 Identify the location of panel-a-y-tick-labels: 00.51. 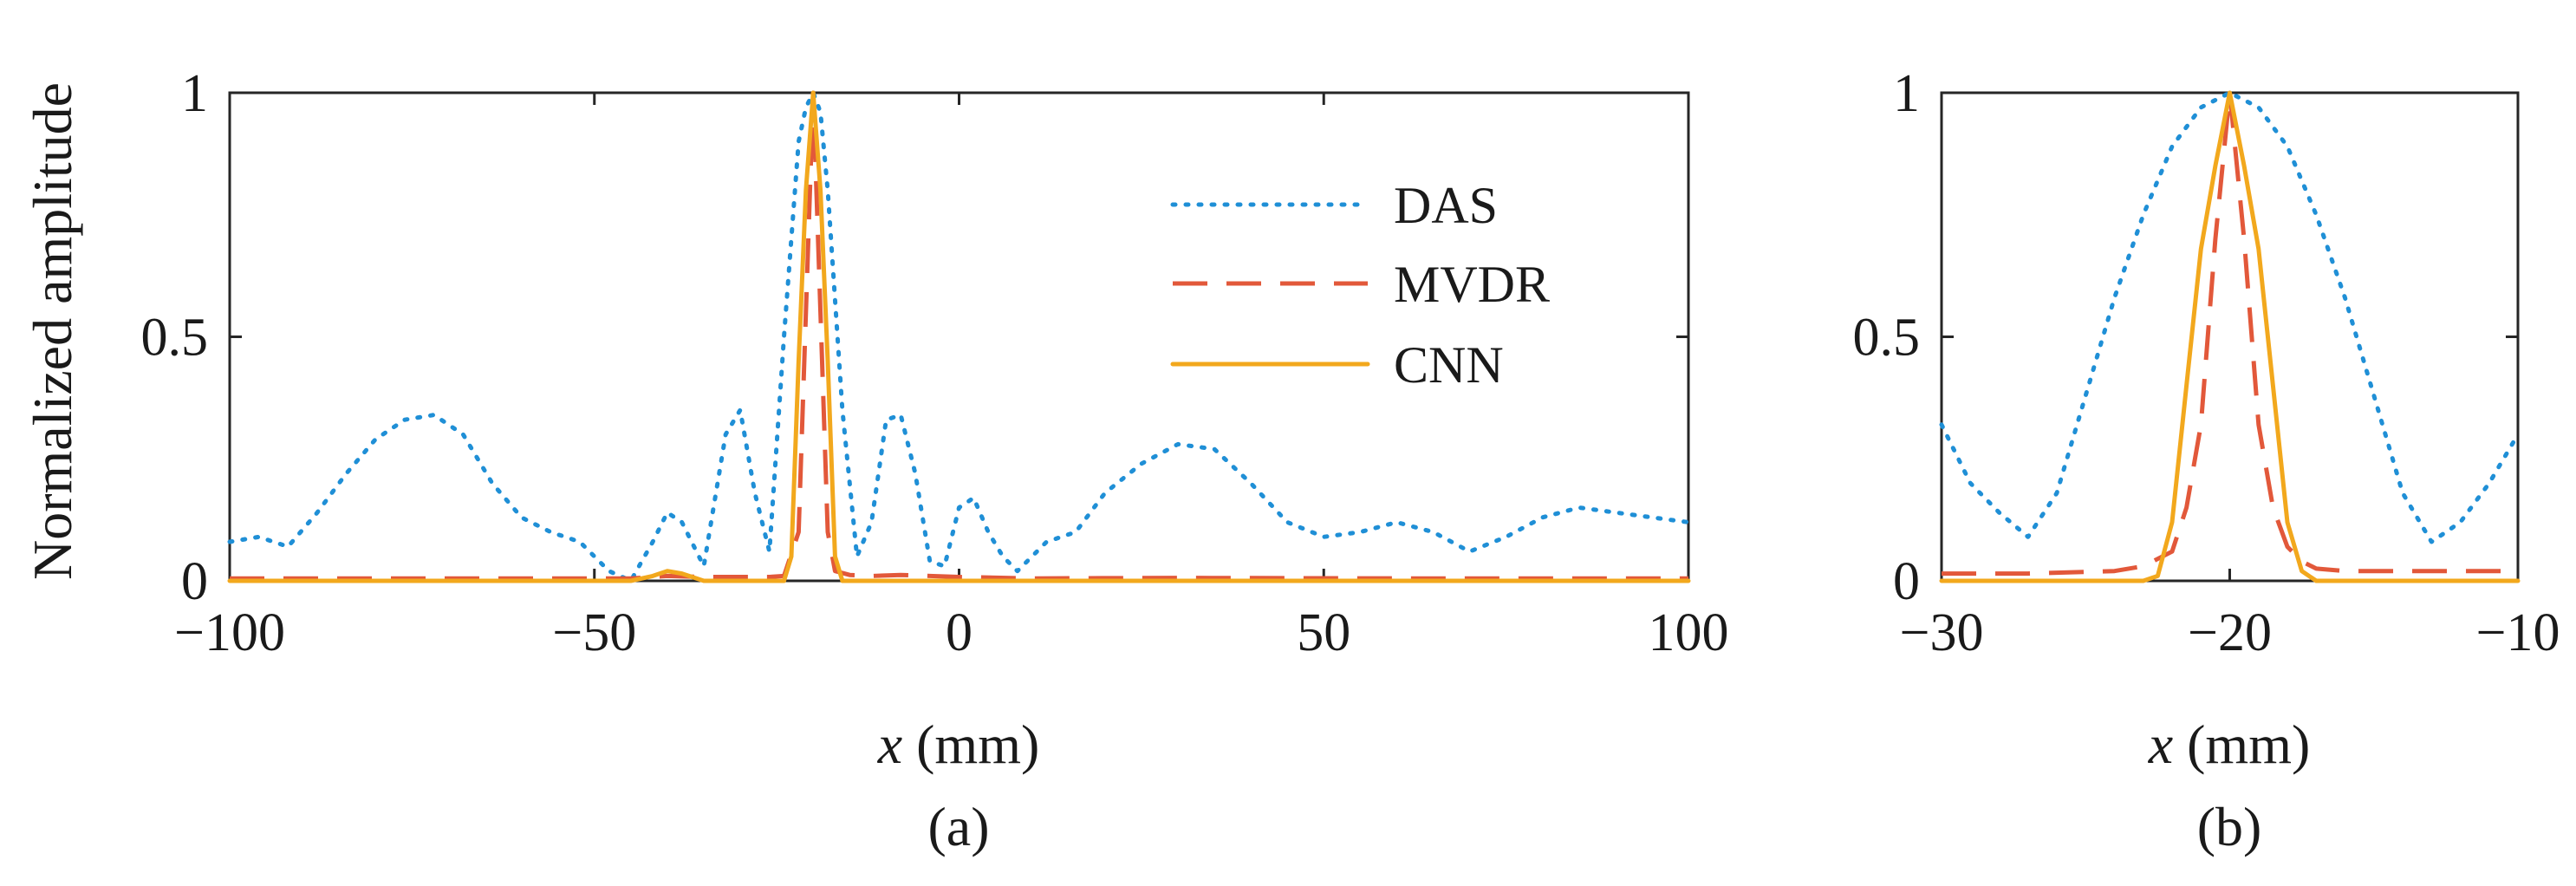
(175, 337).